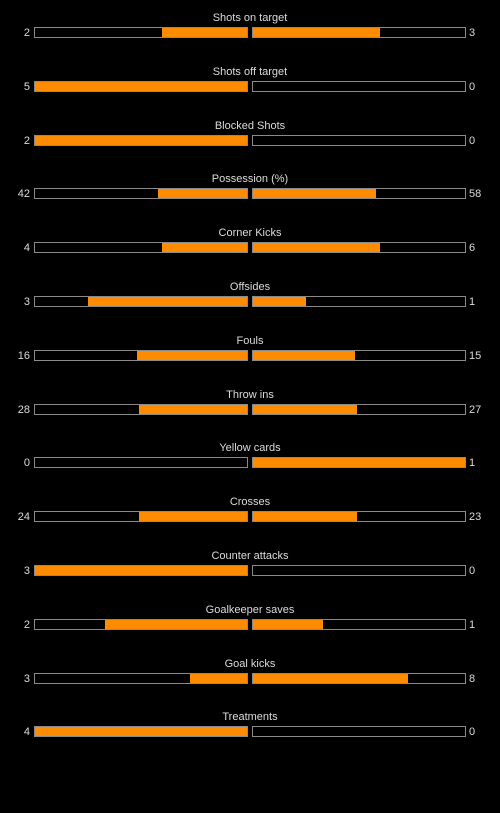  What do you see at coordinates (23, 355) in the screenshot?
I see `home-value: 16` at bounding box center [23, 355].